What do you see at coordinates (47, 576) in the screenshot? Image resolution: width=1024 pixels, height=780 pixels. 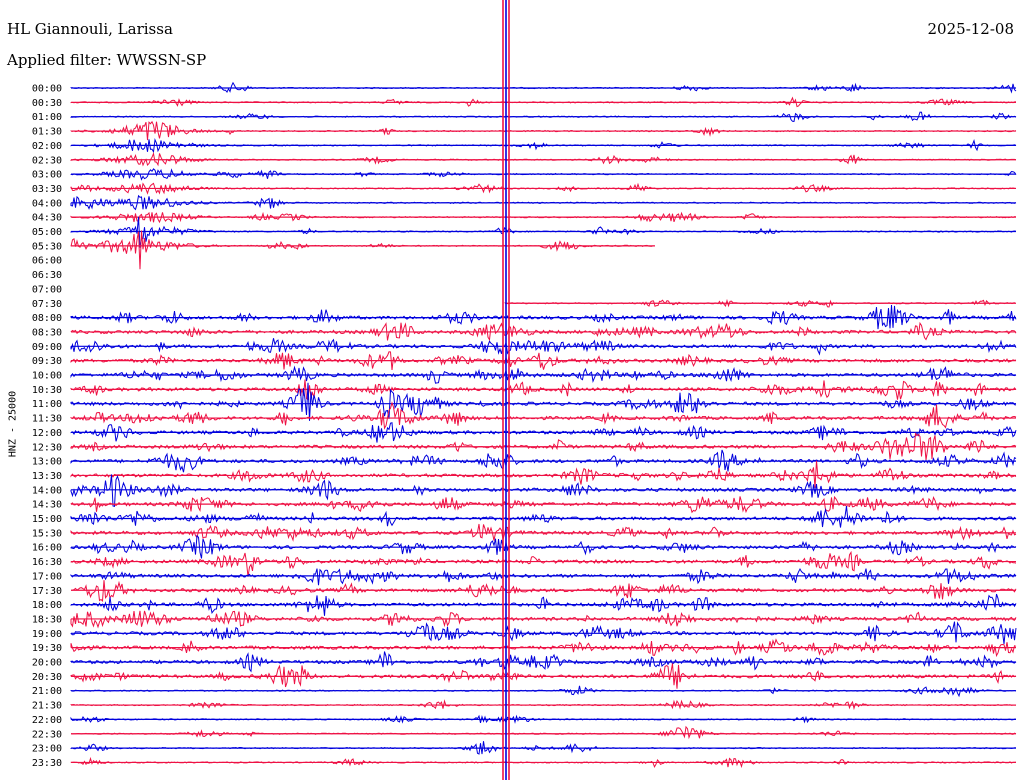 I see `time-label: 17:00` at bounding box center [47, 576].